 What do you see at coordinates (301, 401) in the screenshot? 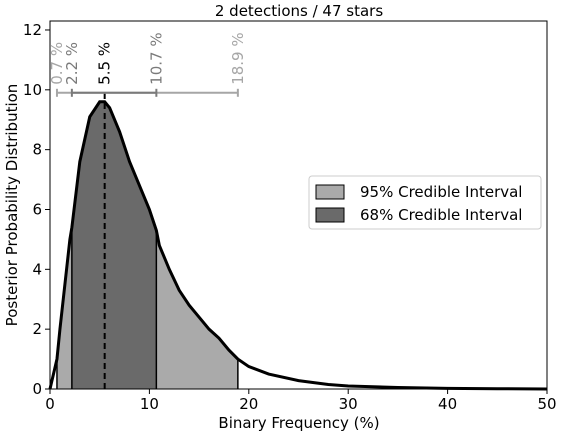
I see `x-axis-ticks: 0 10 20 30 40 50` at bounding box center [301, 401].